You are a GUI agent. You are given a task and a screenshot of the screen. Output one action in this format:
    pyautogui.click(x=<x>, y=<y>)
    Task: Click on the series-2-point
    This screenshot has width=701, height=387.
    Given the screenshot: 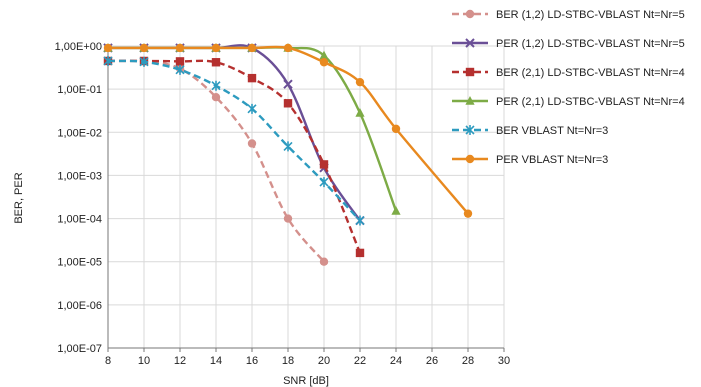 What is the action you would take?
    pyautogui.click(x=288, y=84)
    